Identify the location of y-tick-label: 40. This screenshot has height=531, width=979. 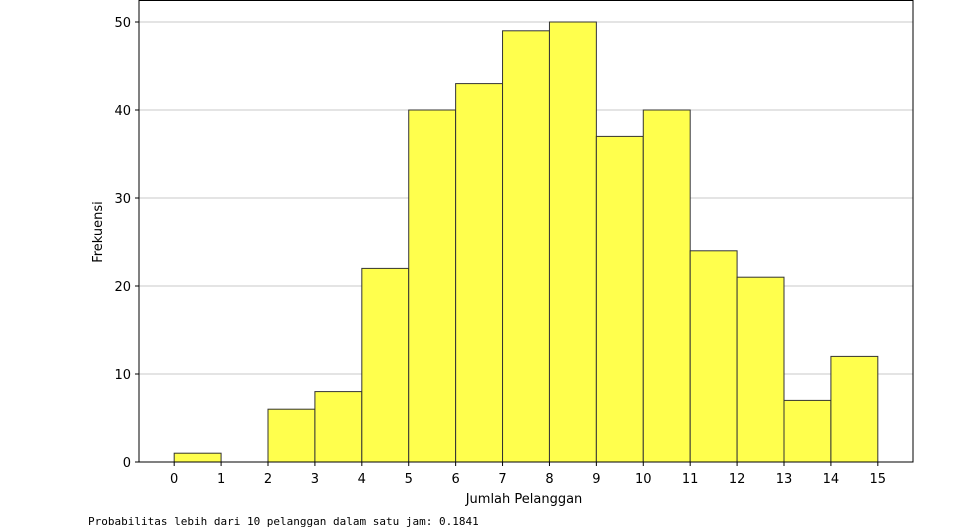
(122, 111).